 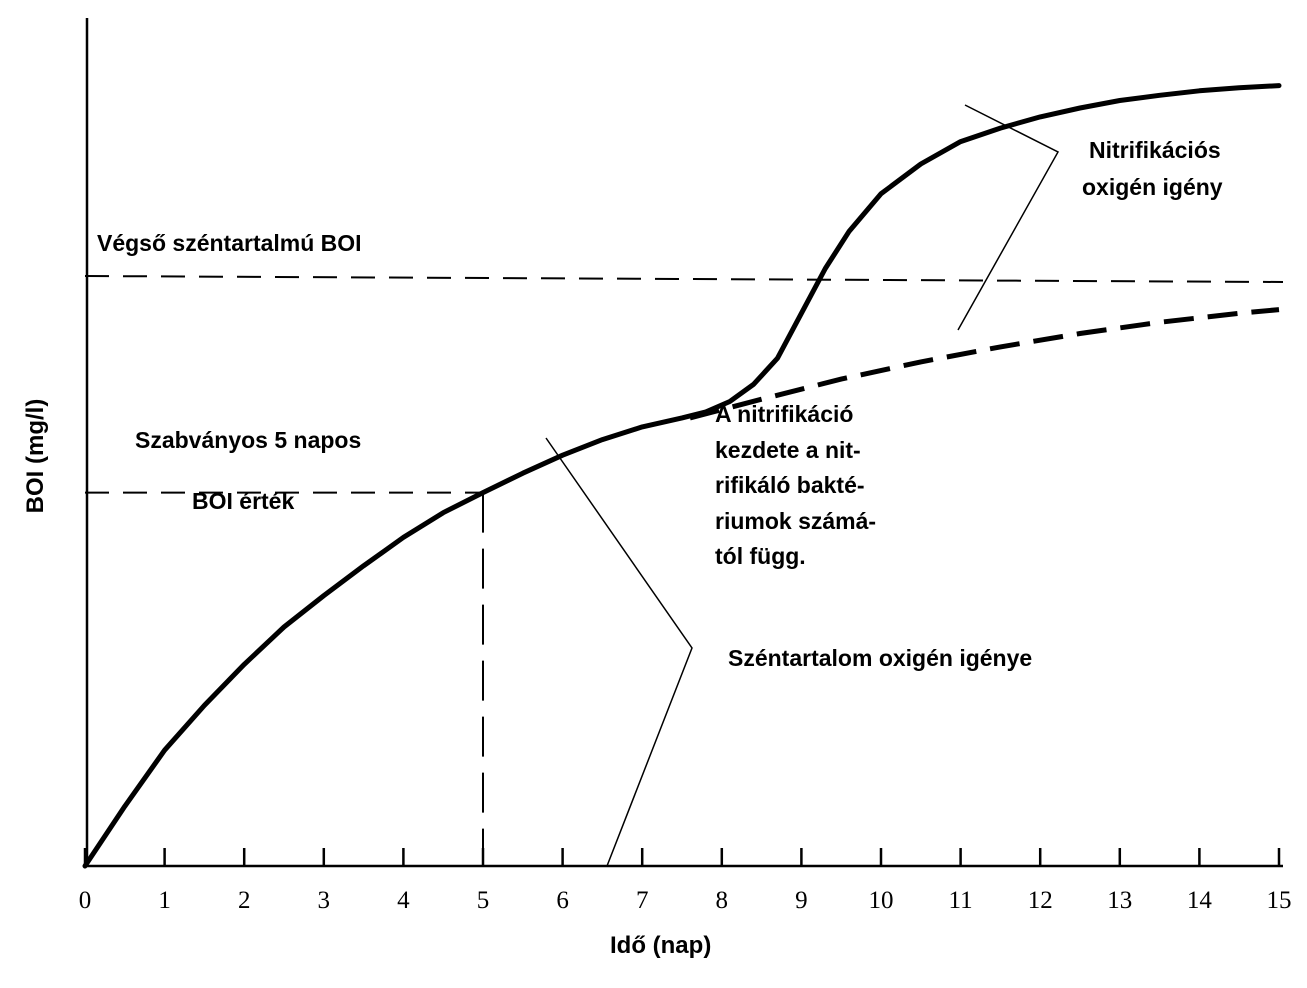 What do you see at coordinates (801, 900) in the screenshot?
I see `x-tick-label-9: 9` at bounding box center [801, 900].